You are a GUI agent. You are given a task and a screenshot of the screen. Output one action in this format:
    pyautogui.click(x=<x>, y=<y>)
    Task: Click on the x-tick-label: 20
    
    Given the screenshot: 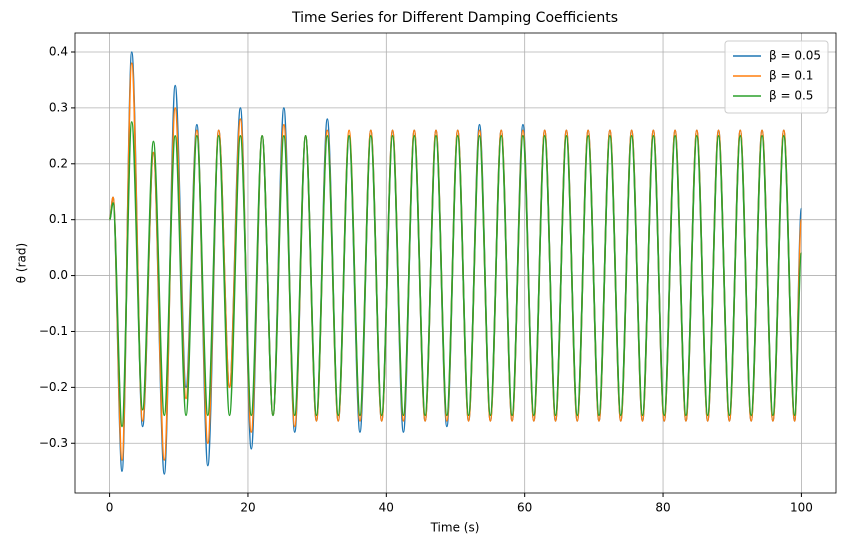 What is the action you would take?
    pyautogui.click(x=247, y=508)
    